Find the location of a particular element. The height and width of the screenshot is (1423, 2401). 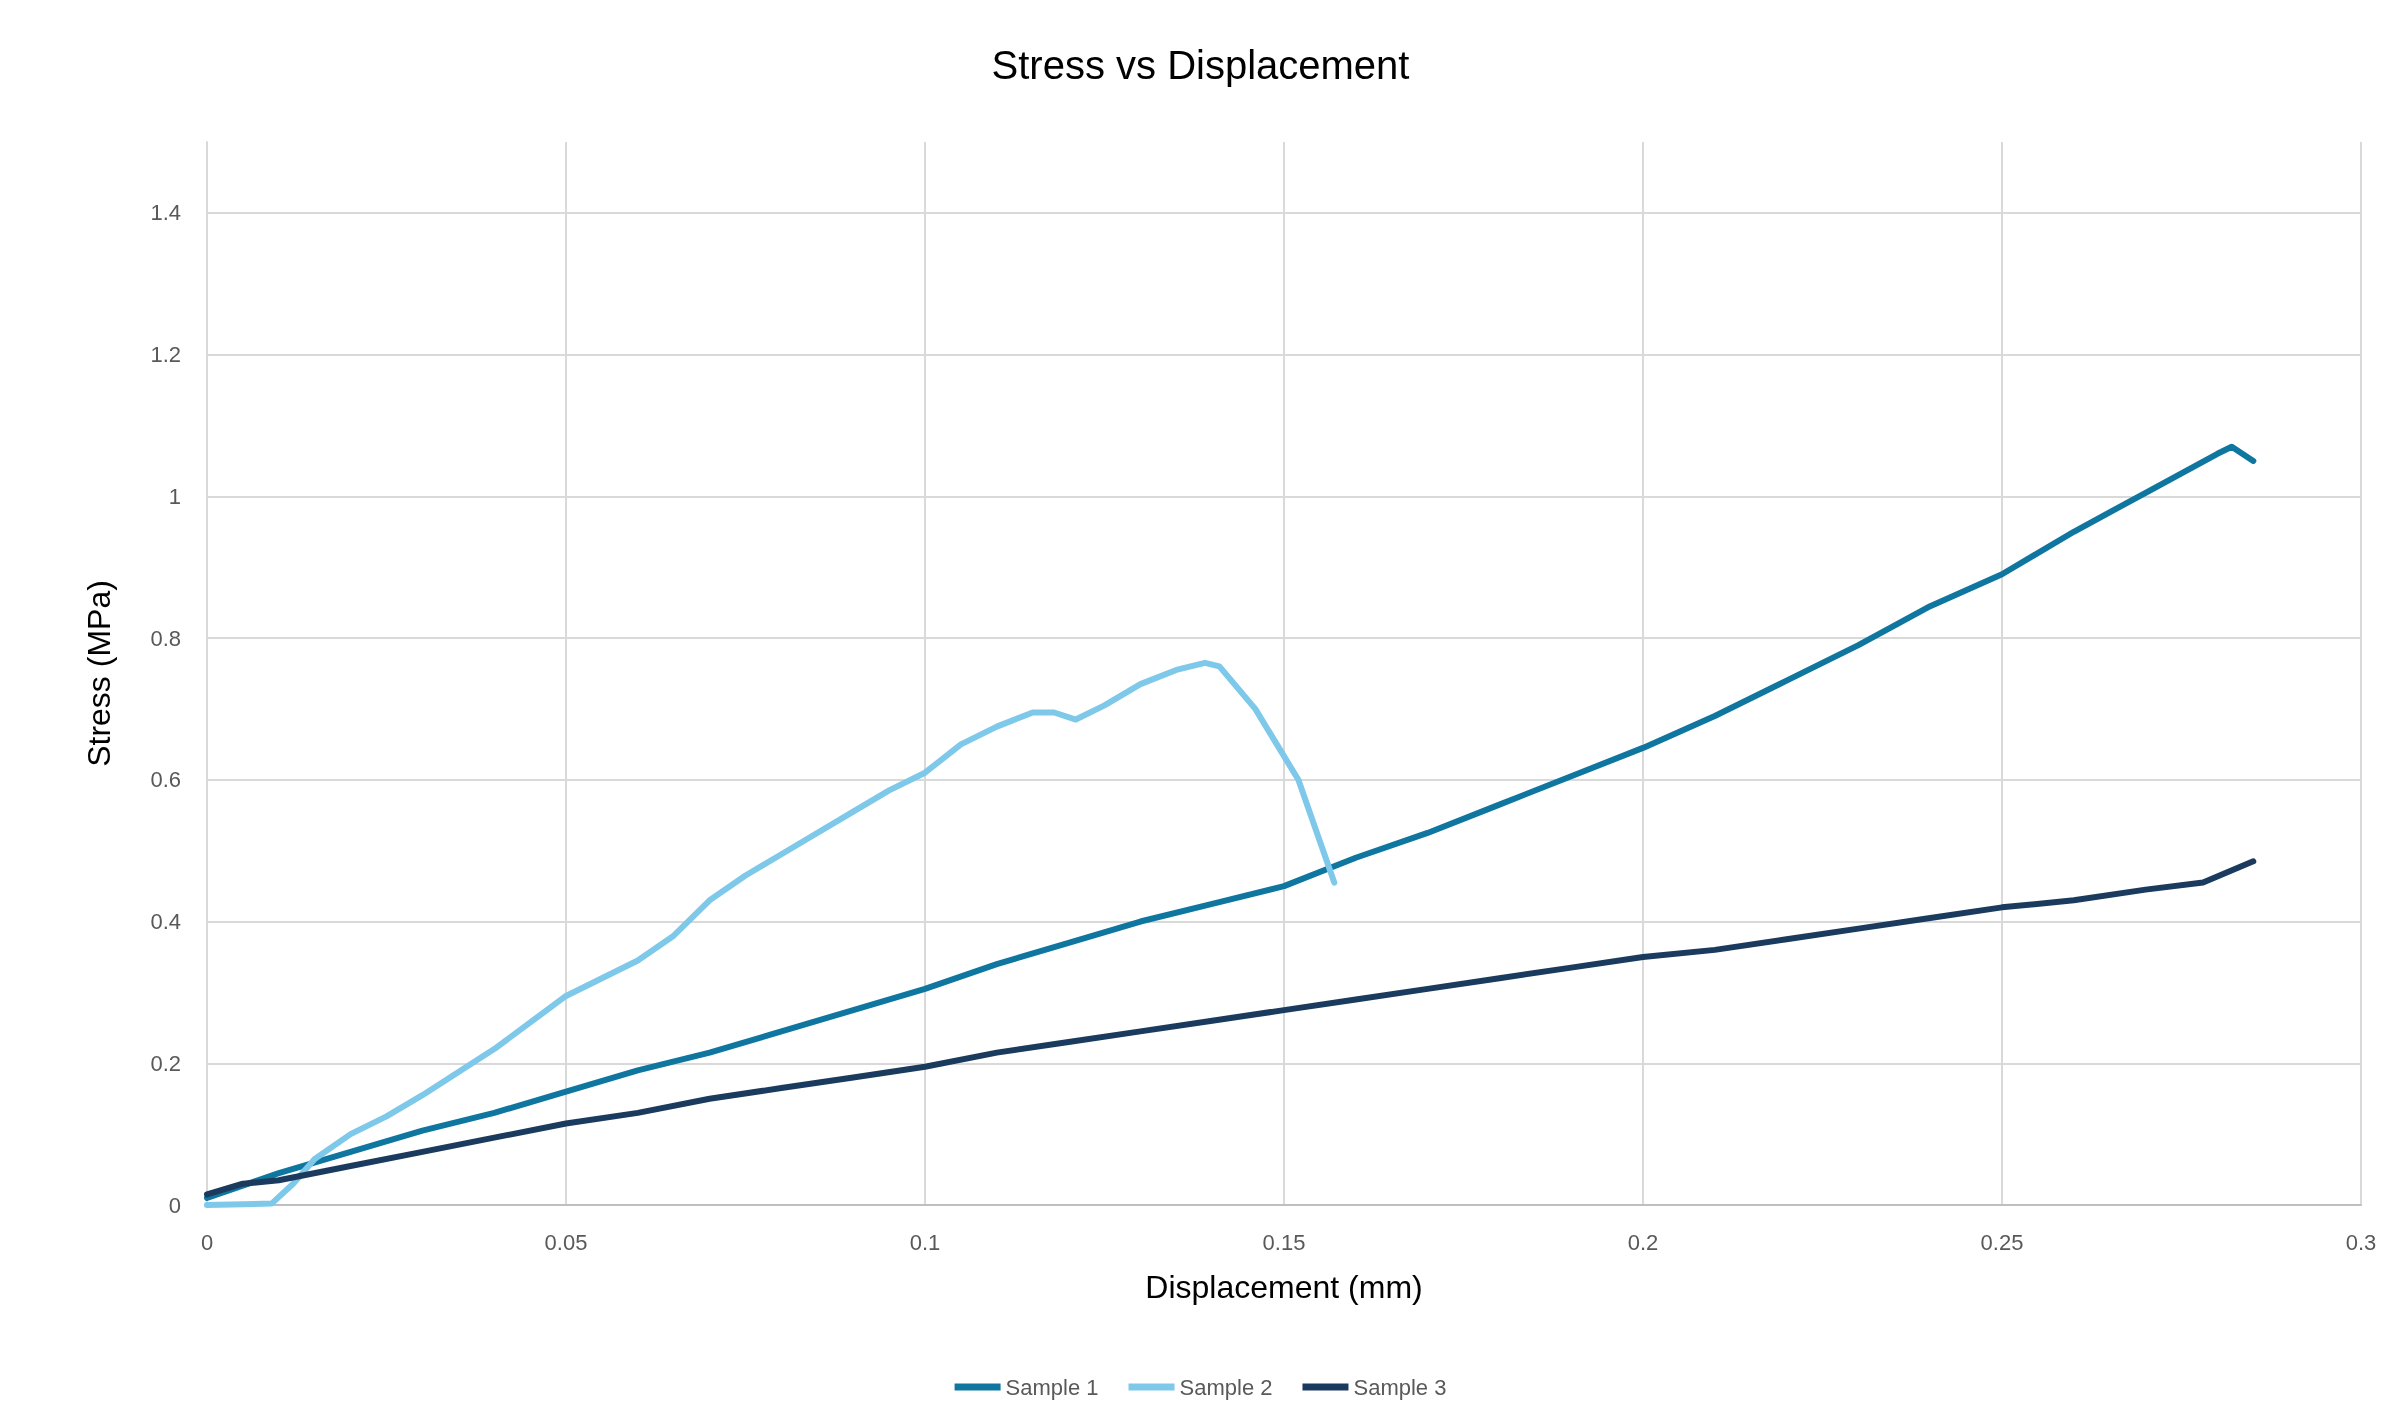

x-tick-label: 0 is located at coordinates (207, 1242).